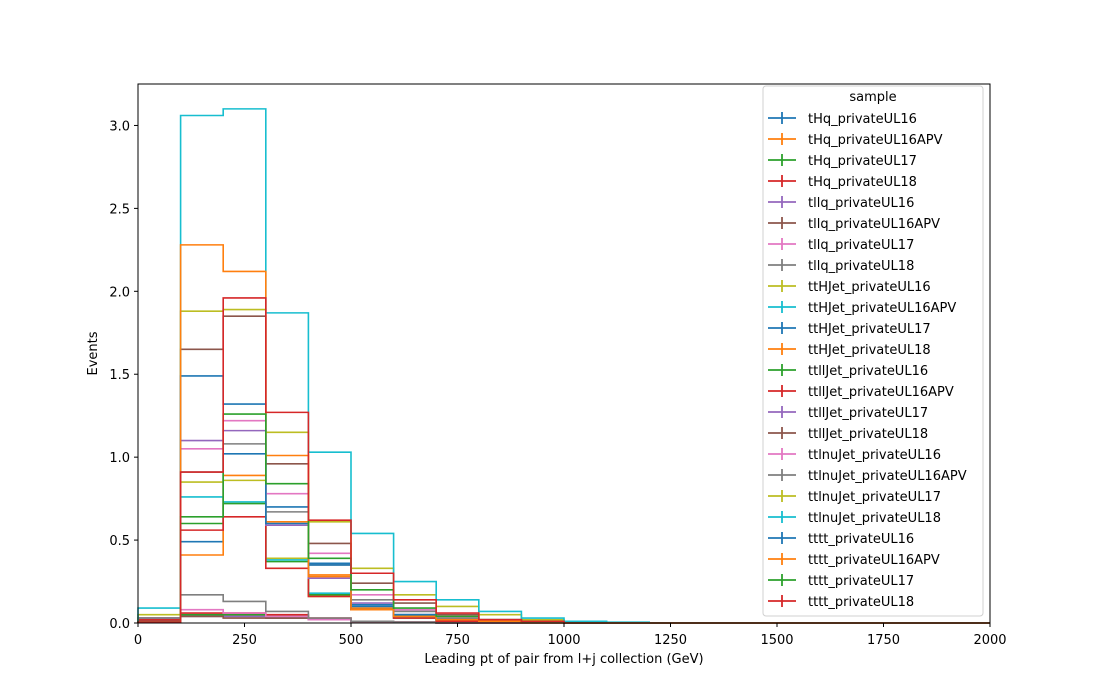  What do you see at coordinates (351, 640) in the screenshot?
I see `x-tick-label: 500` at bounding box center [351, 640].